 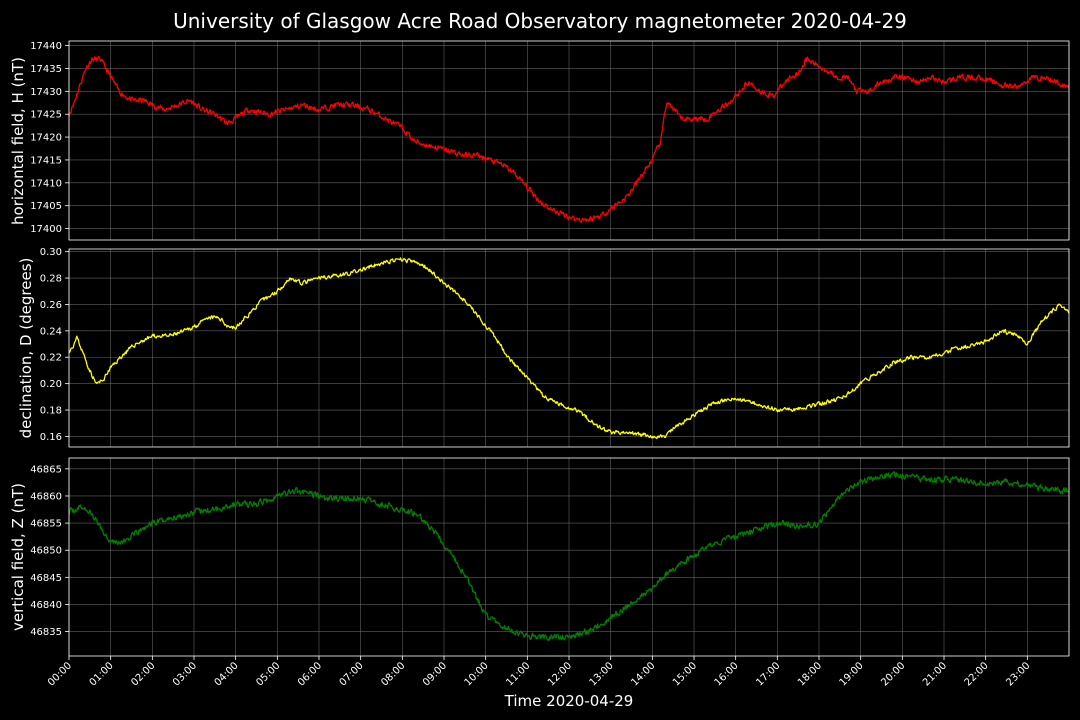 I want to click on y-axis-label-d: declination, D (degrees), so click(x=26, y=348).